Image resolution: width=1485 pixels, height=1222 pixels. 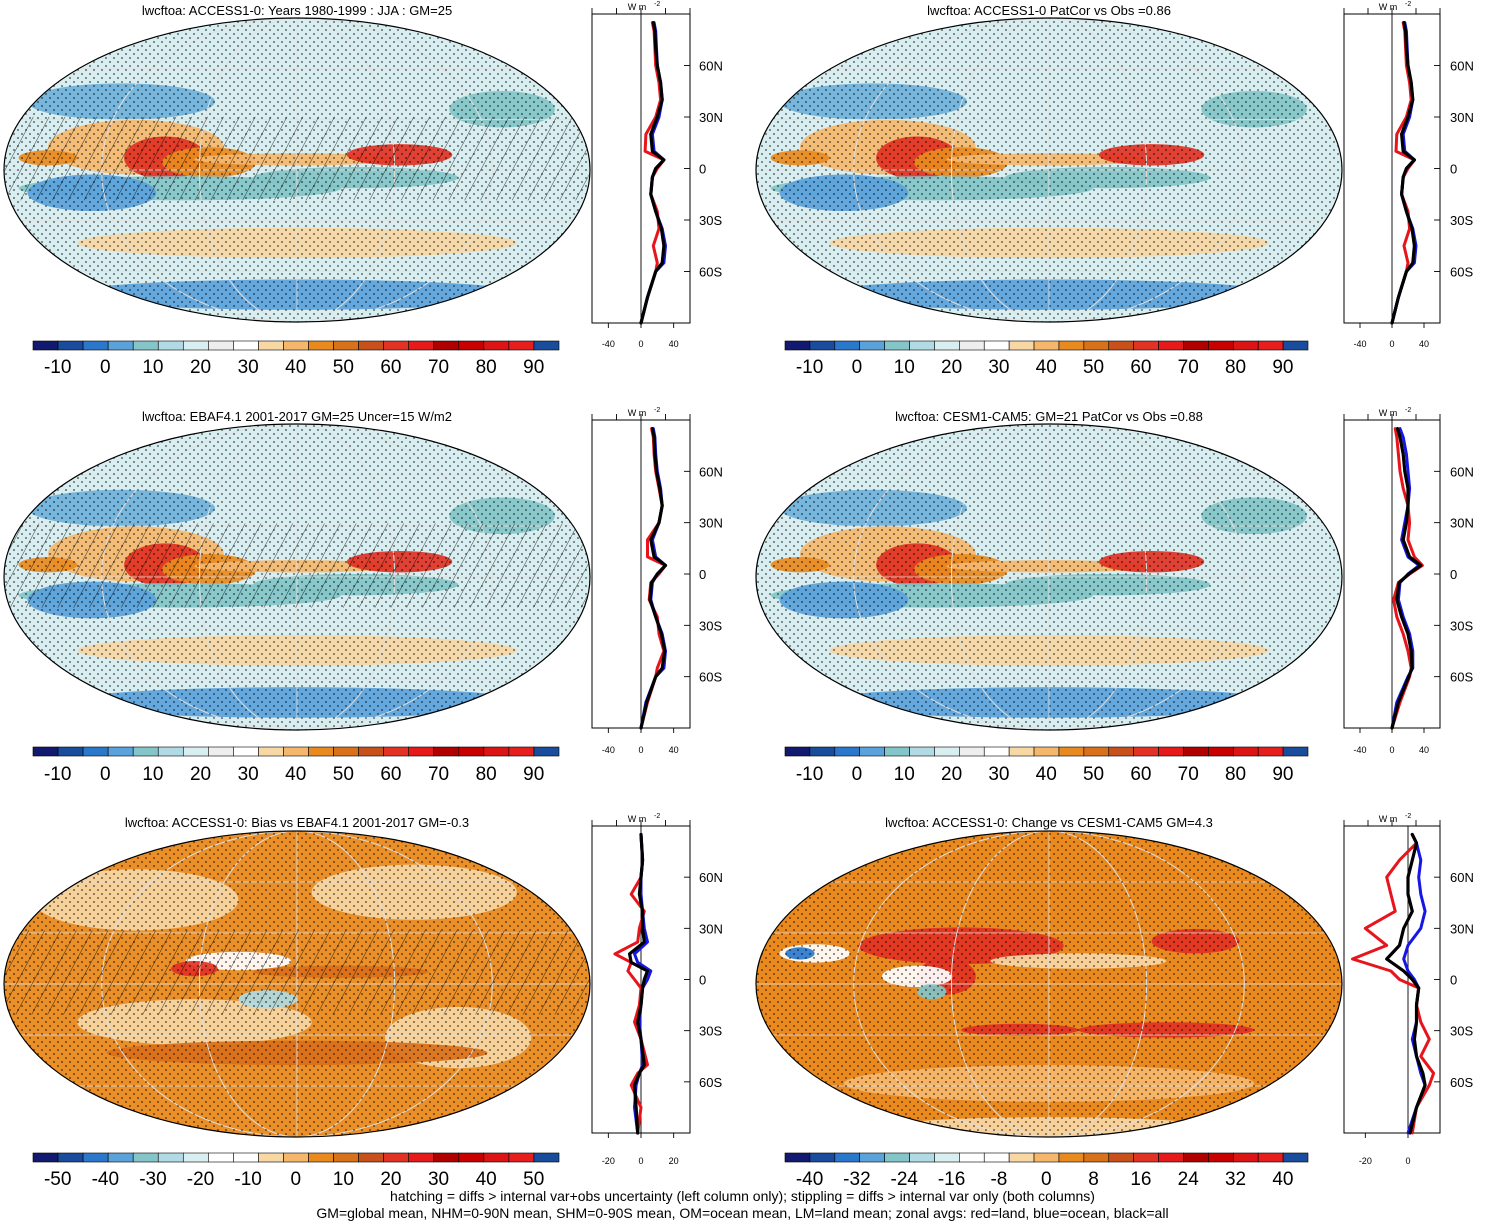 I want to click on colorbar-label: -40, so click(x=809, y=1179).